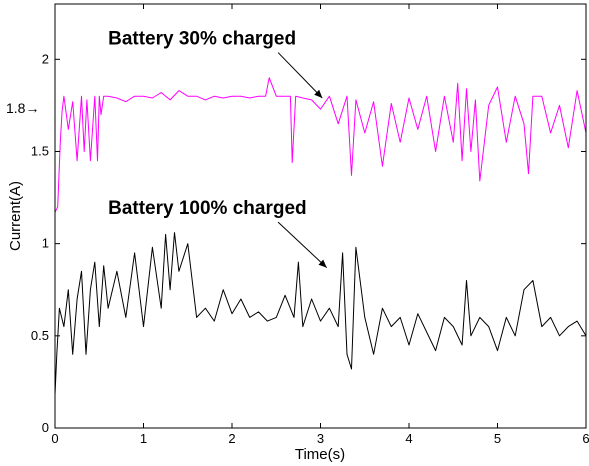 The width and height of the screenshot is (589, 466). I want to click on x-tick-label: 3, so click(320, 438).